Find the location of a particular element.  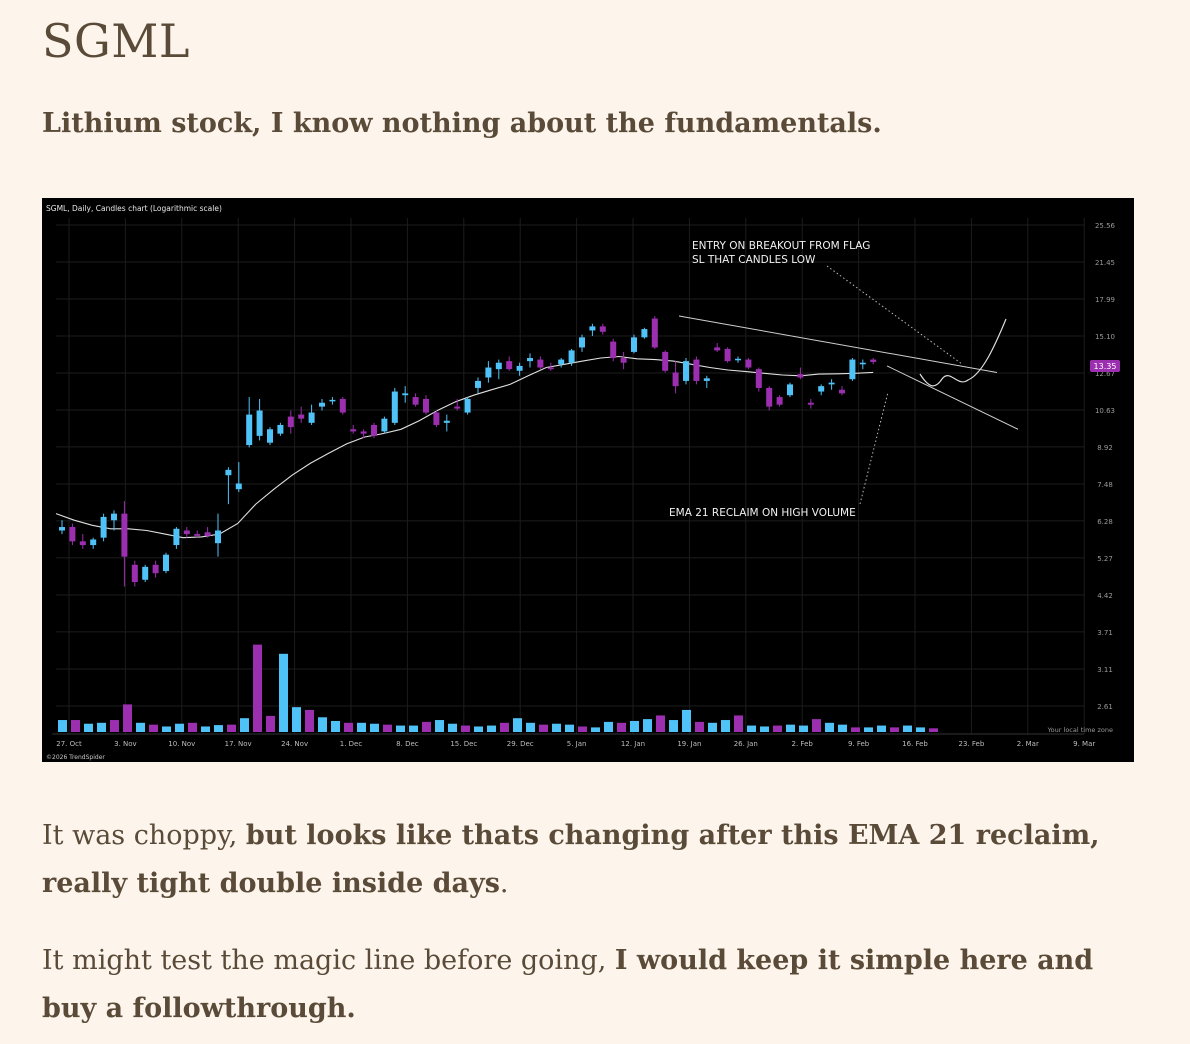

y-tick-label: 6.28 is located at coordinates (1105, 522).